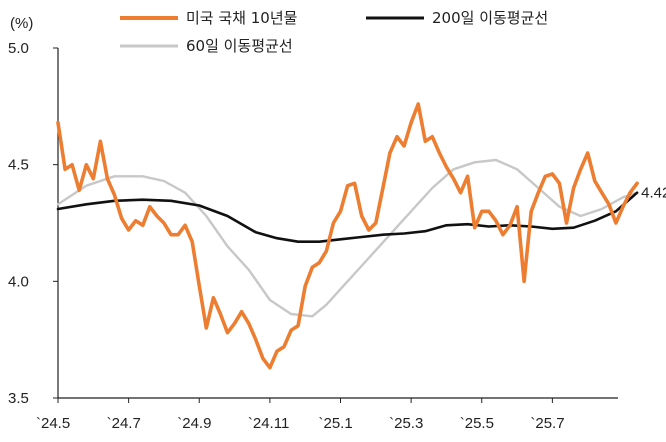 Image resolution: width=666 pixels, height=442 pixels. Describe the element at coordinates (18, 281) in the screenshot. I see `y-tick-label: 4.0` at that location.